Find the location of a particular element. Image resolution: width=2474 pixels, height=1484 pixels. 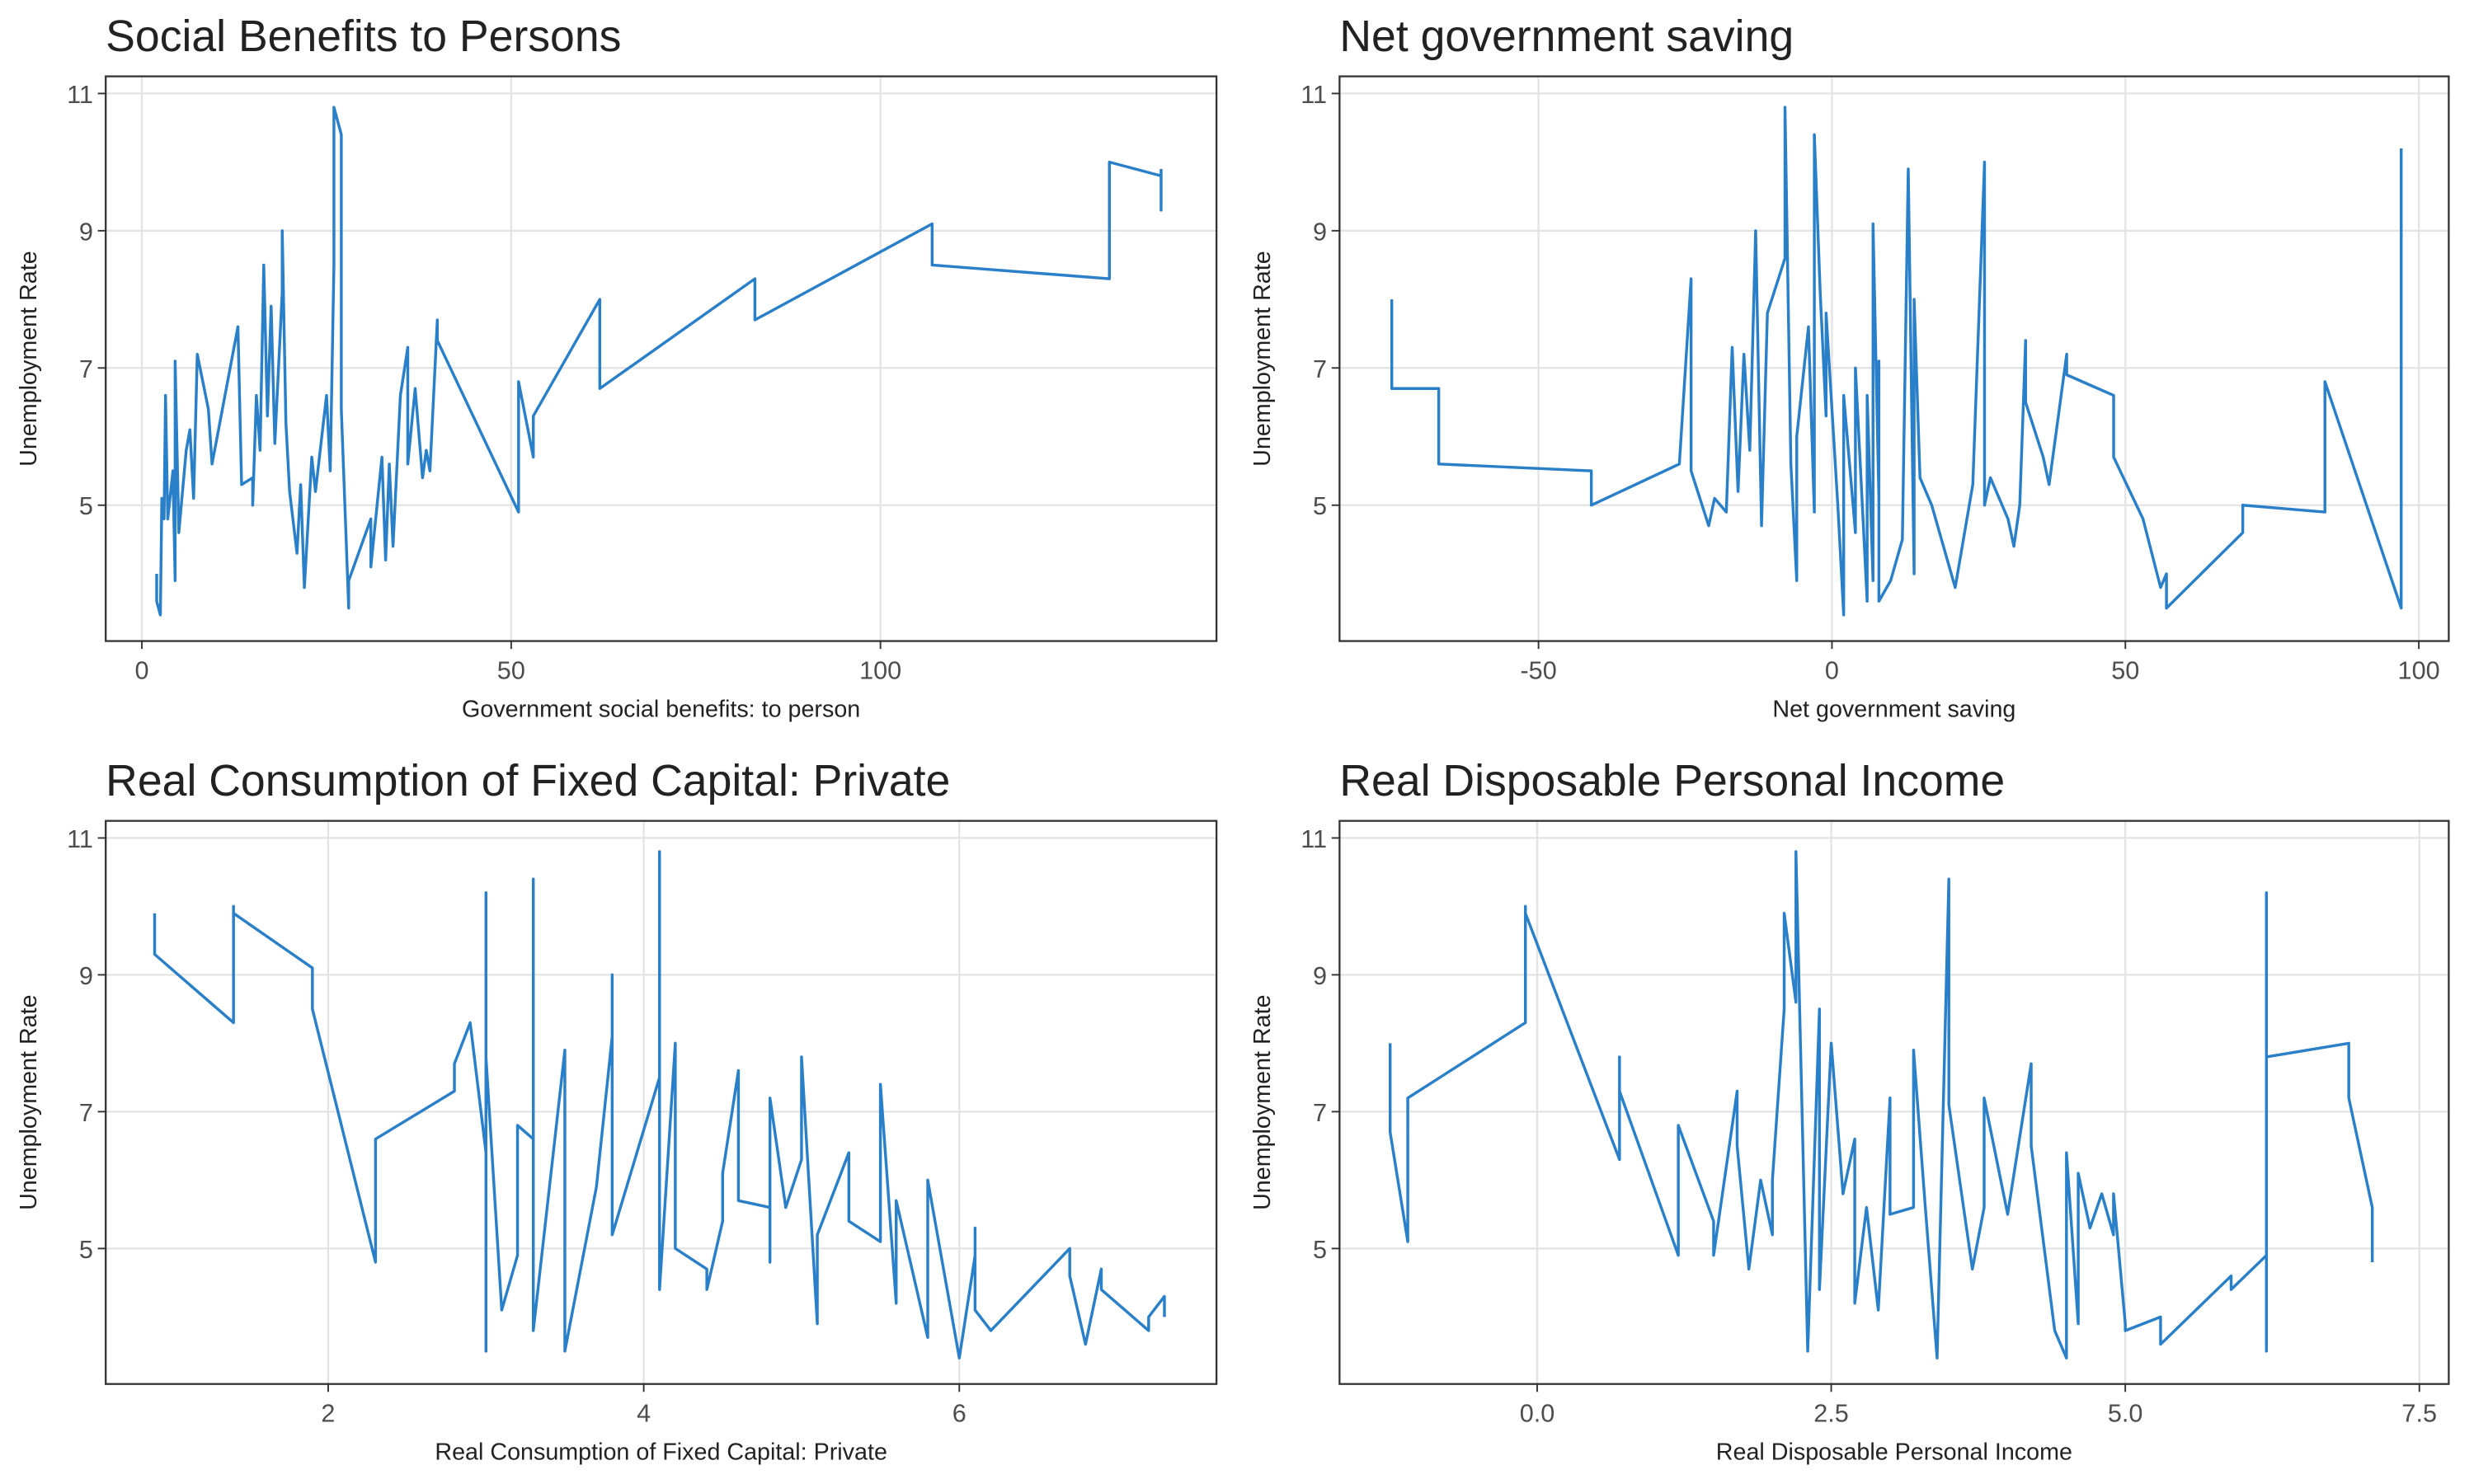

x-tick-label: 2.5 is located at coordinates (1831, 1414).